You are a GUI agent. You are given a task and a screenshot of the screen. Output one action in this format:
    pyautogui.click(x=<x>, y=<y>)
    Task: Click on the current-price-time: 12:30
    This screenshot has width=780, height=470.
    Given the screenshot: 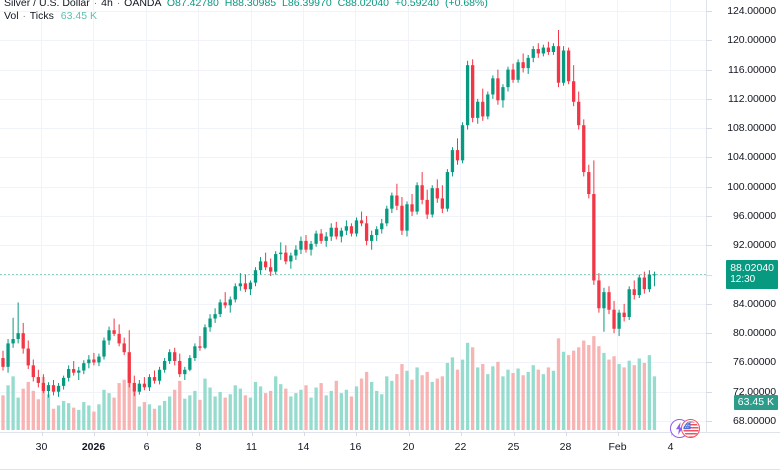 What is the action you would take?
    pyautogui.click(x=743, y=280)
    